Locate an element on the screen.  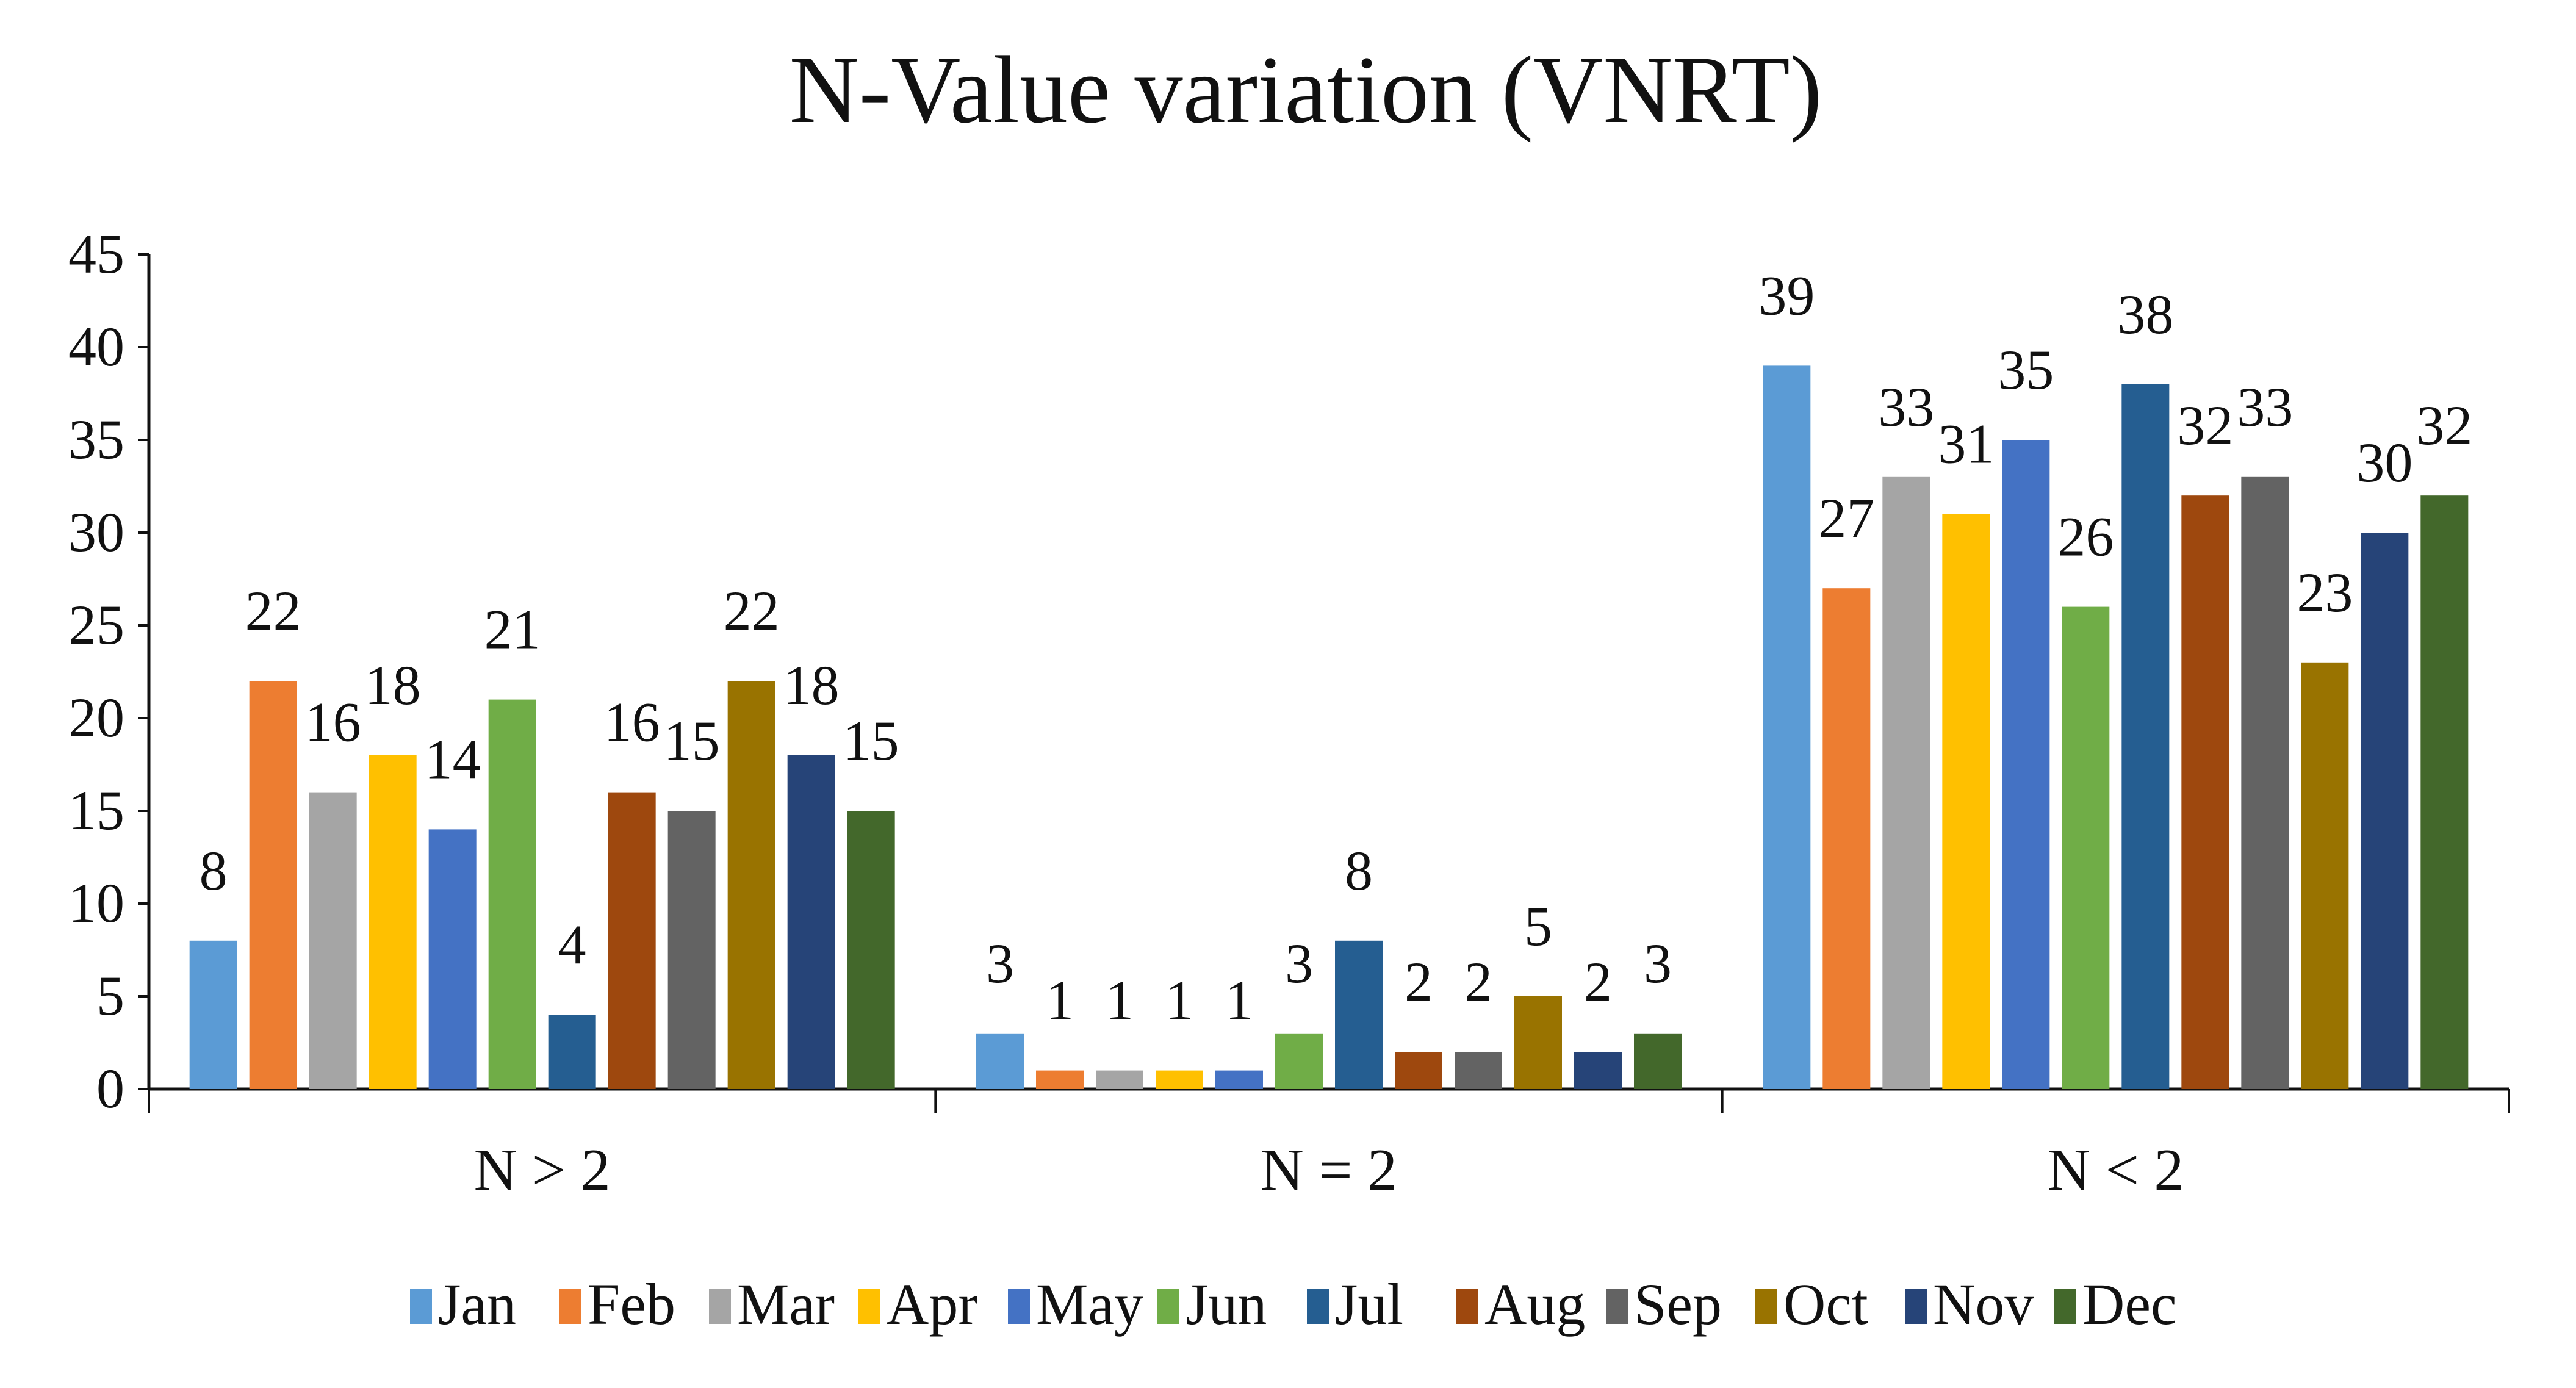
y-tick-label: 10 is located at coordinates (96, 903).